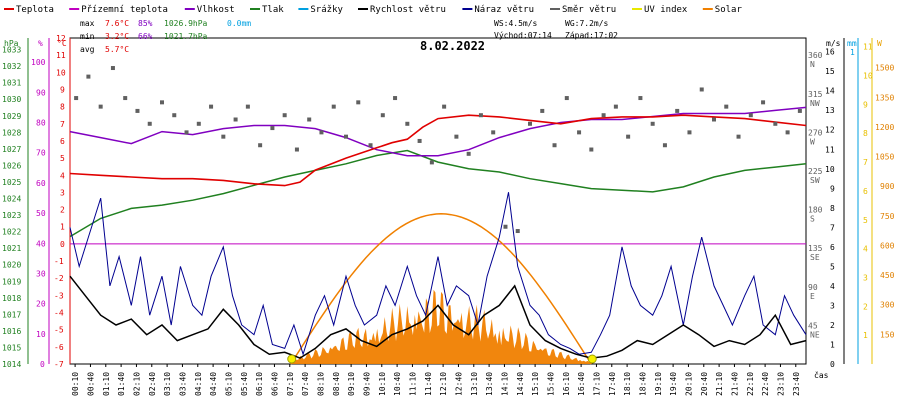 The image size is (900, 400). Describe the element at coordinates (812, 141) in the screenshot. I see `wind-dir-label: W` at that location.